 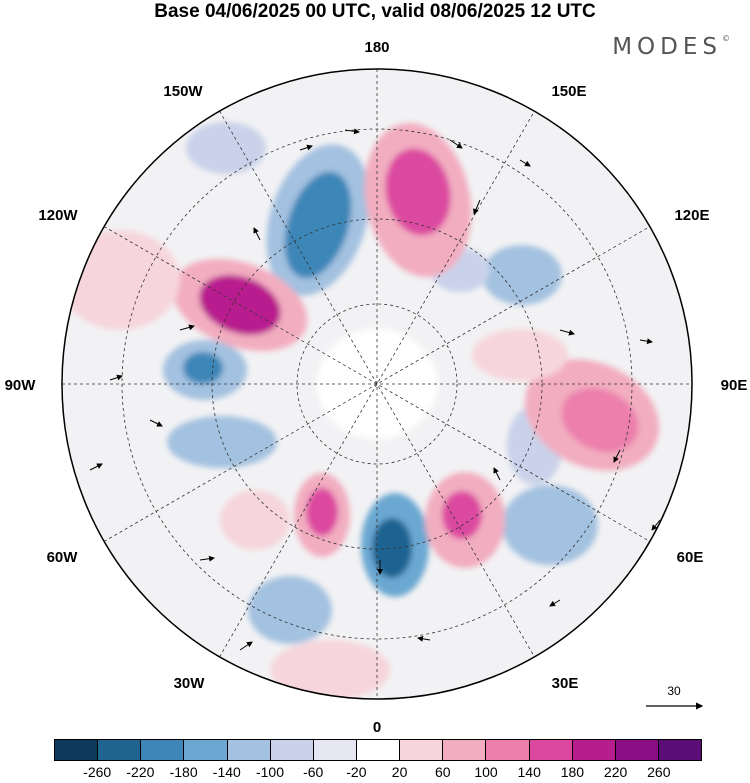 I want to click on colorbar-tick-label: -60, so click(x=313, y=772).